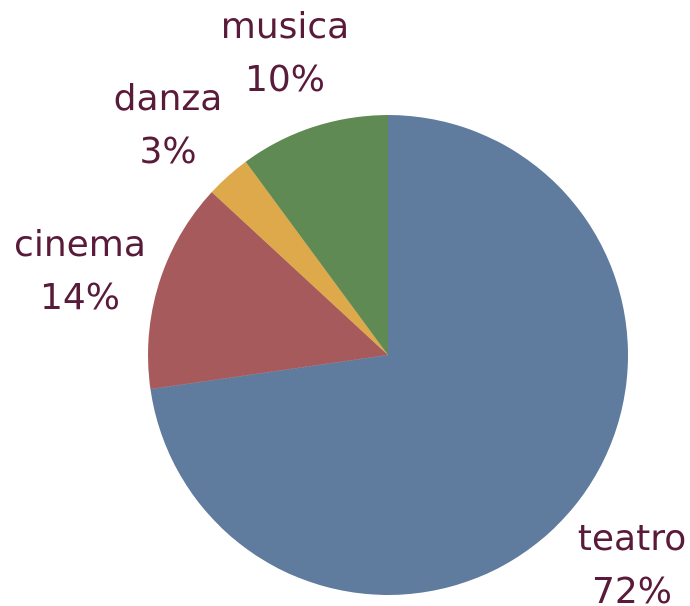 This screenshot has width=690, height=606. Describe the element at coordinates (80, 297) in the screenshot. I see `value-label: 14%` at that location.